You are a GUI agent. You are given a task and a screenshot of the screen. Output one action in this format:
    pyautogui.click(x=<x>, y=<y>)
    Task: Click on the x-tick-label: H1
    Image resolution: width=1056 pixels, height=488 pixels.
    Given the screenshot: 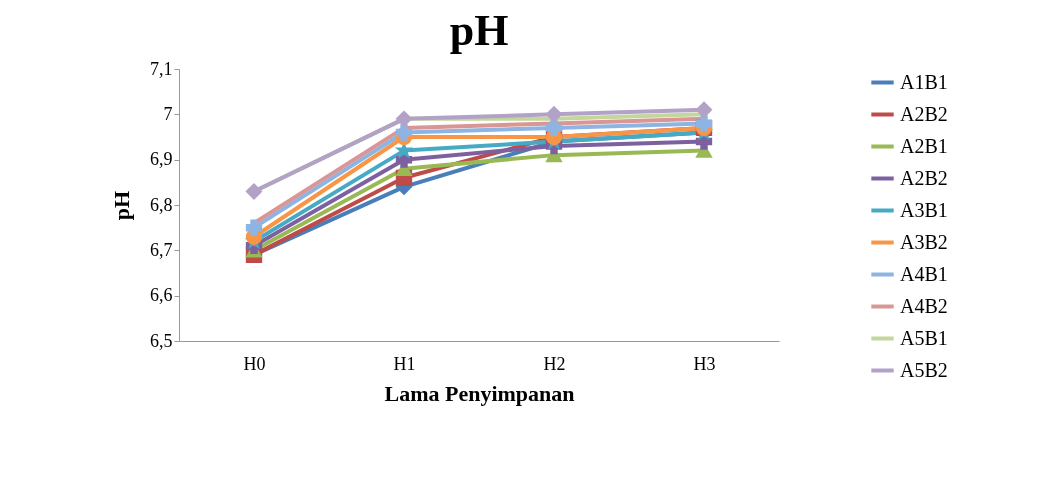 What is the action you would take?
    pyautogui.click(x=404, y=363)
    